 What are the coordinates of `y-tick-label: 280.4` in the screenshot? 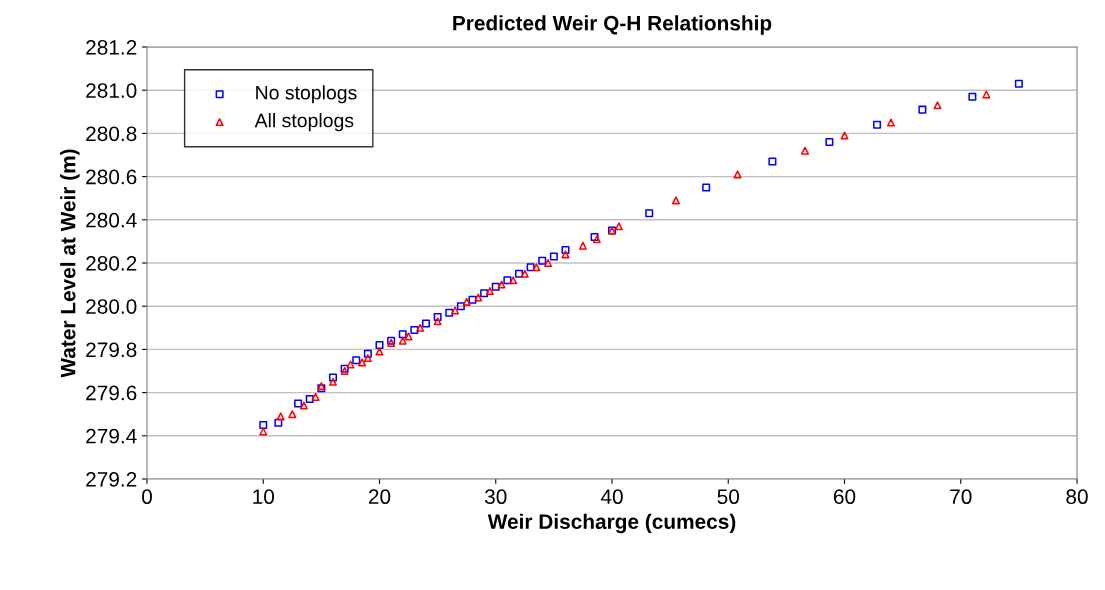 It's located at (111, 220).